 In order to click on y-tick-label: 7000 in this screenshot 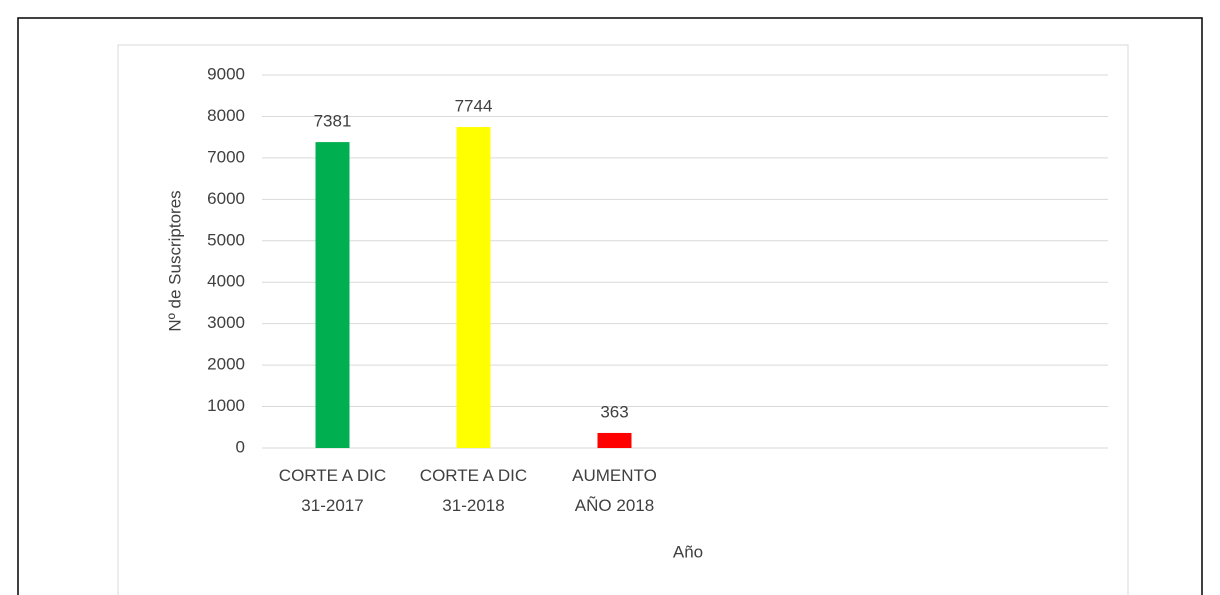, I will do `click(226, 156)`.